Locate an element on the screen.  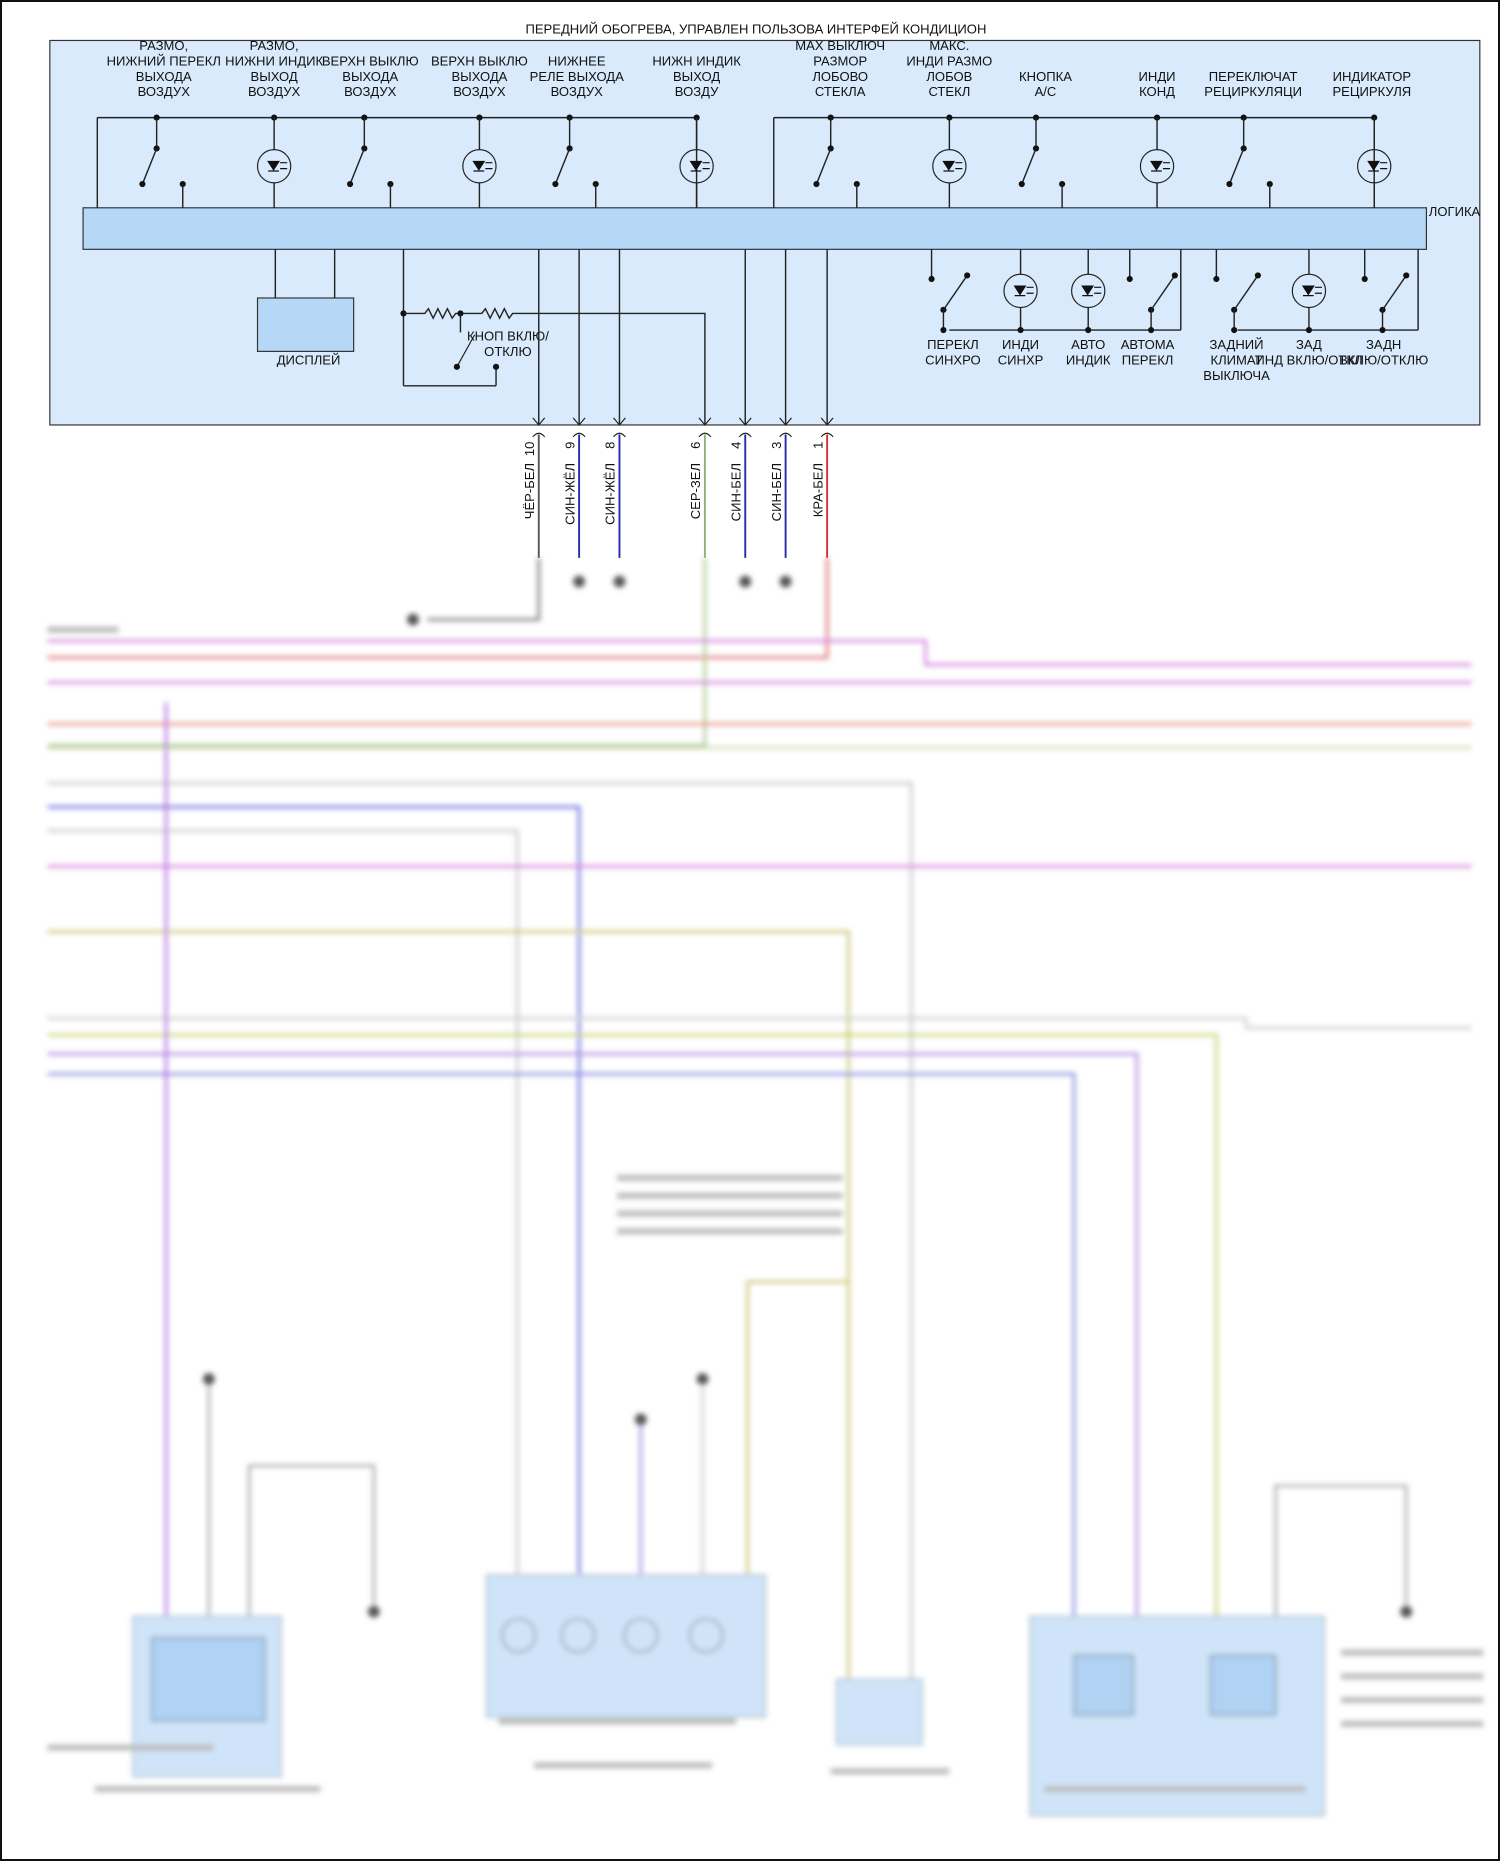
onoff-switch-icon is located at coordinates (466, 351).